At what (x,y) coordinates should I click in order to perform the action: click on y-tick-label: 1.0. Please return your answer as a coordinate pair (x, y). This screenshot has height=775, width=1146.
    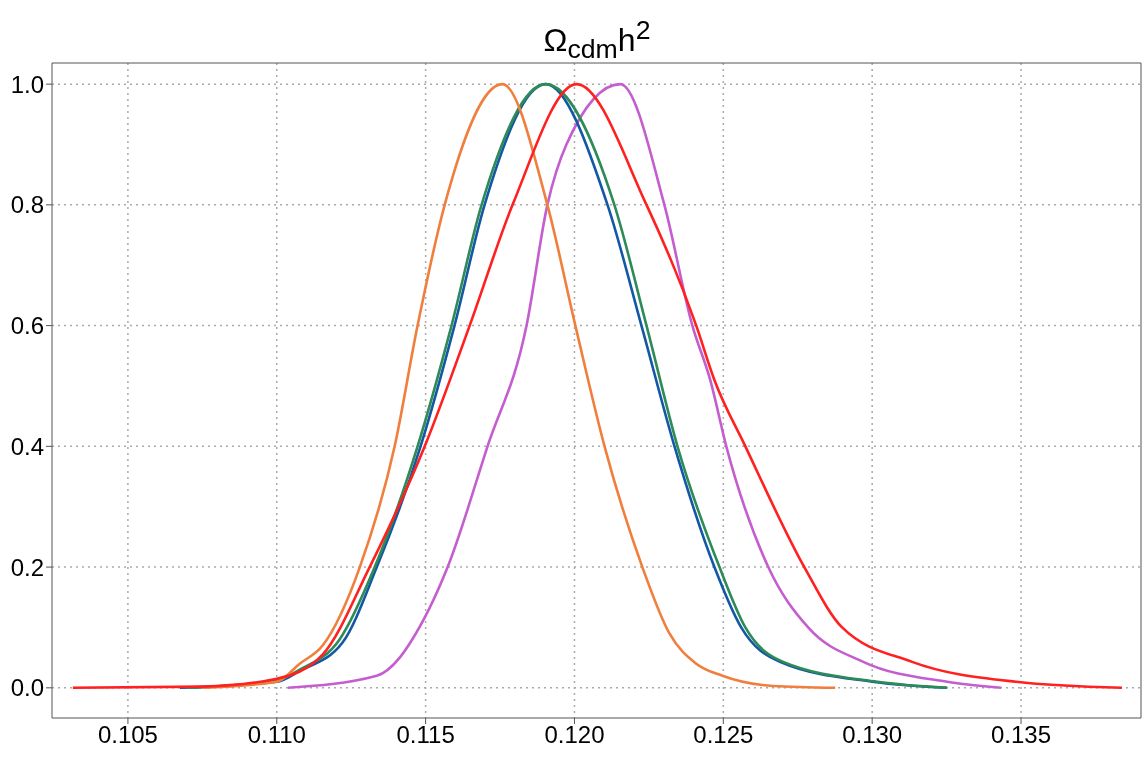
    Looking at the image, I should click on (27, 84).